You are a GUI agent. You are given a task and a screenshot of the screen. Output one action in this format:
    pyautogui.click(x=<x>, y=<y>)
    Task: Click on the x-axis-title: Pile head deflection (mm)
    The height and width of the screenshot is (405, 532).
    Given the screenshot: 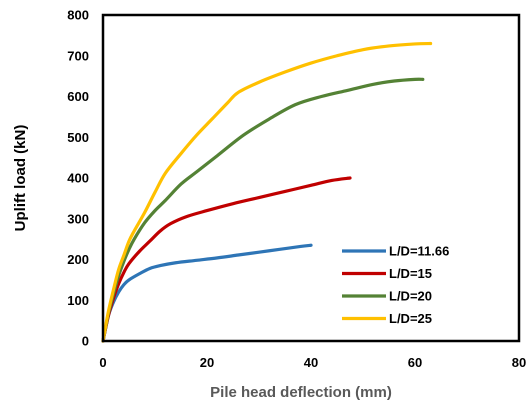 What is the action you would take?
    pyautogui.click(x=301, y=392)
    